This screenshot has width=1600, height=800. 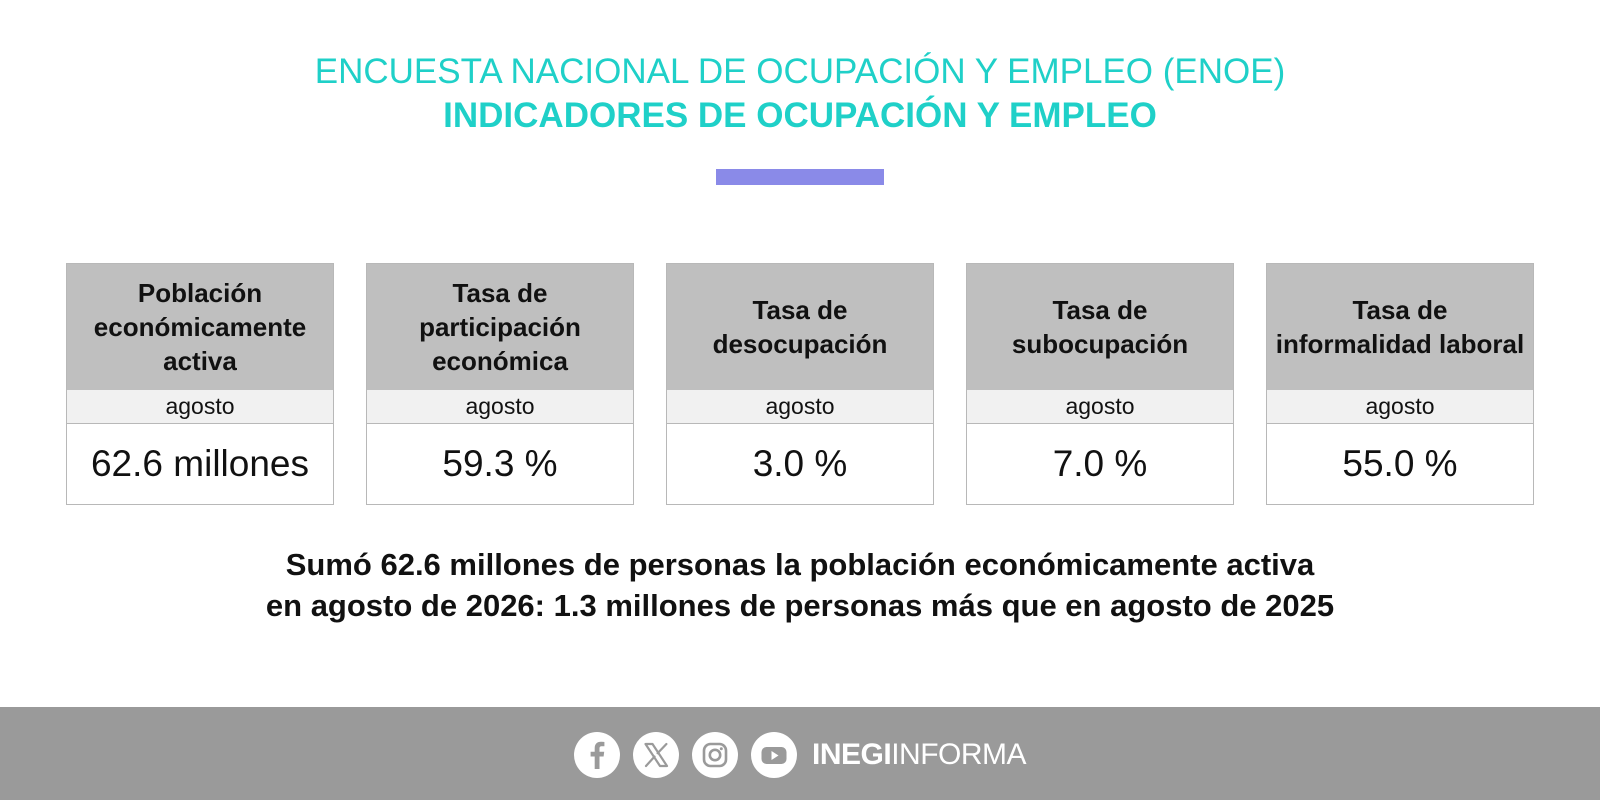 I want to click on youtube-icon, so click(x=774, y=755).